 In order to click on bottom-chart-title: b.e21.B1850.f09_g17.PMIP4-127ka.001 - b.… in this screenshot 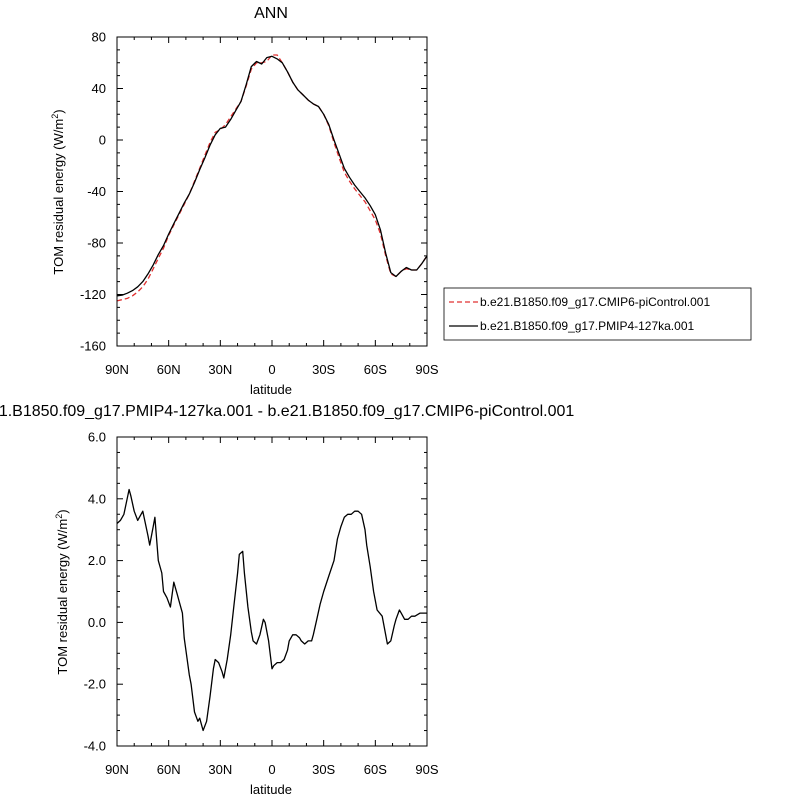, I will do `click(287, 411)`.